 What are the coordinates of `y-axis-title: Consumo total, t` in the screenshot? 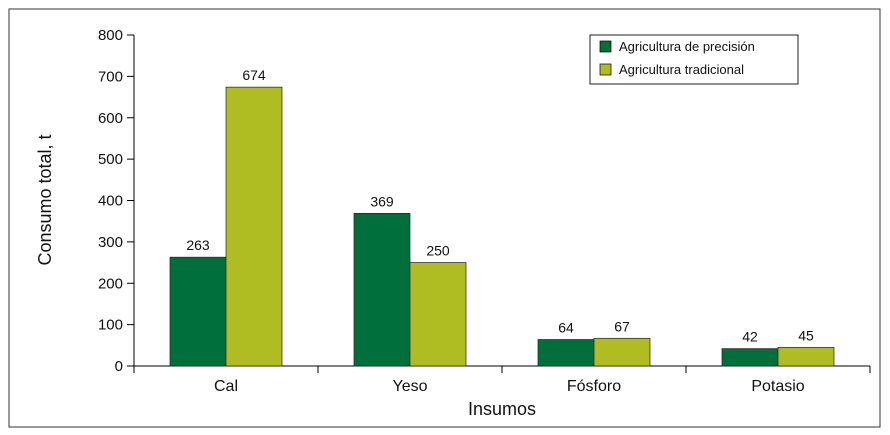 It's located at (45, 199).